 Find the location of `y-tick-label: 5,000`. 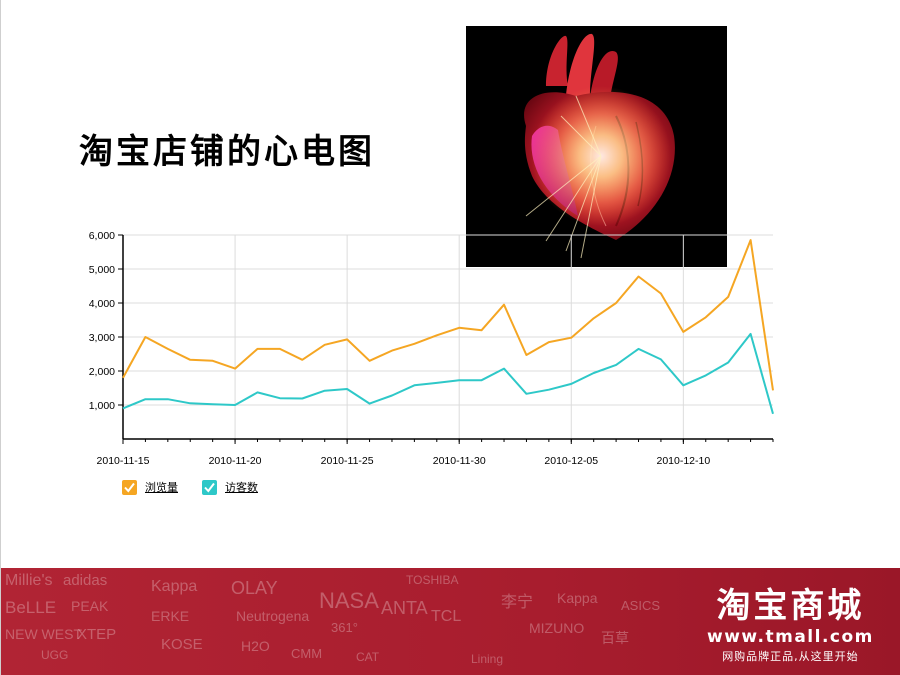

y-tick-label: 5,000 is located at coordinates (102, 270).